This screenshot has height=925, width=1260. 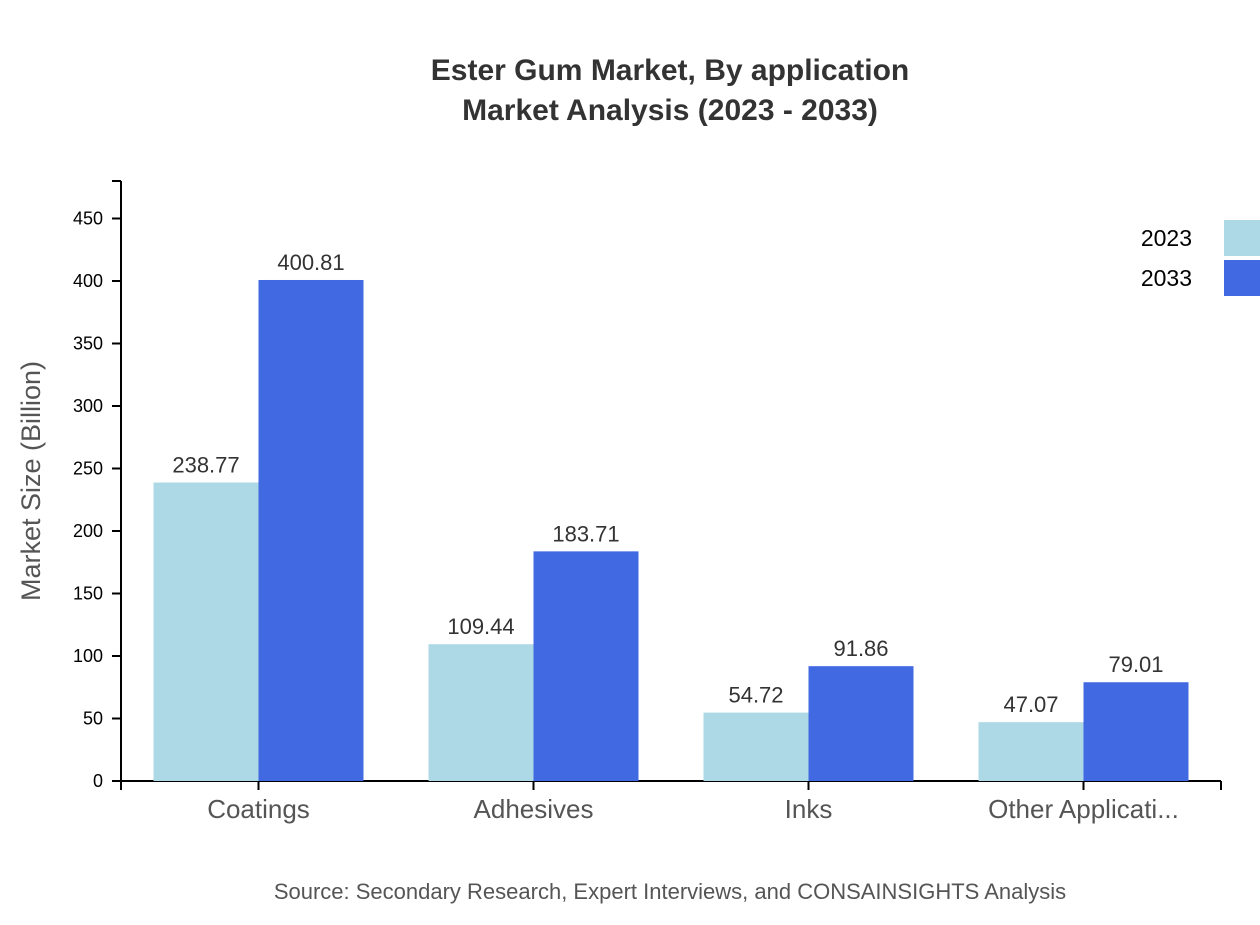 What do you see at coordinates (670, 70) in the screenshot?
I see `chart-title-line-1: Ester Gum Market, By application` at bounding box center [670, 70].